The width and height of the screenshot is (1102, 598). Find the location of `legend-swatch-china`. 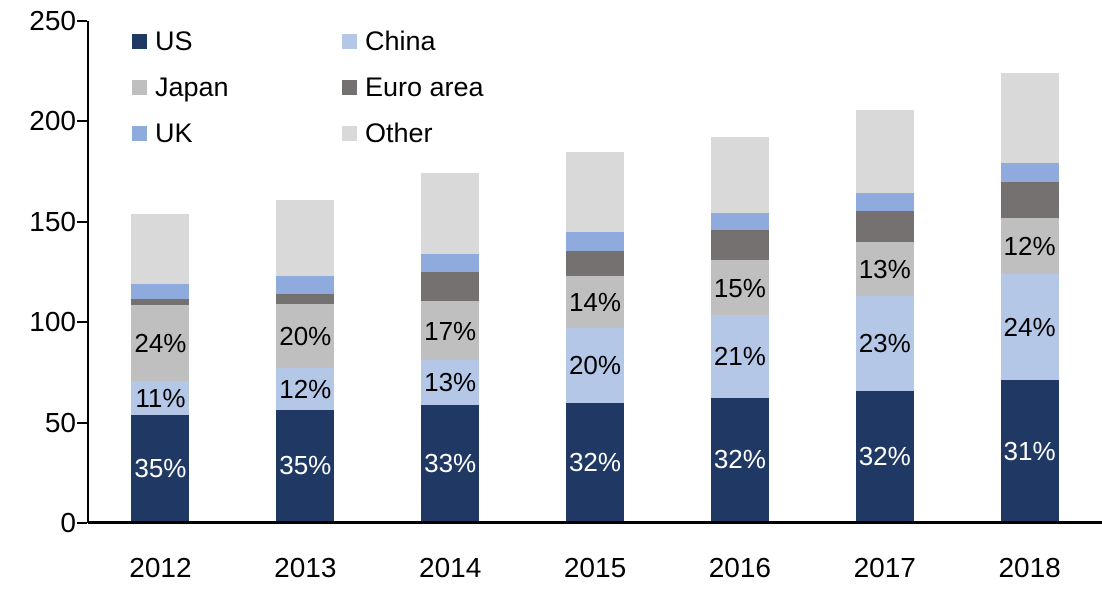

legend-swatch-china is located at coordinates (349, 41).